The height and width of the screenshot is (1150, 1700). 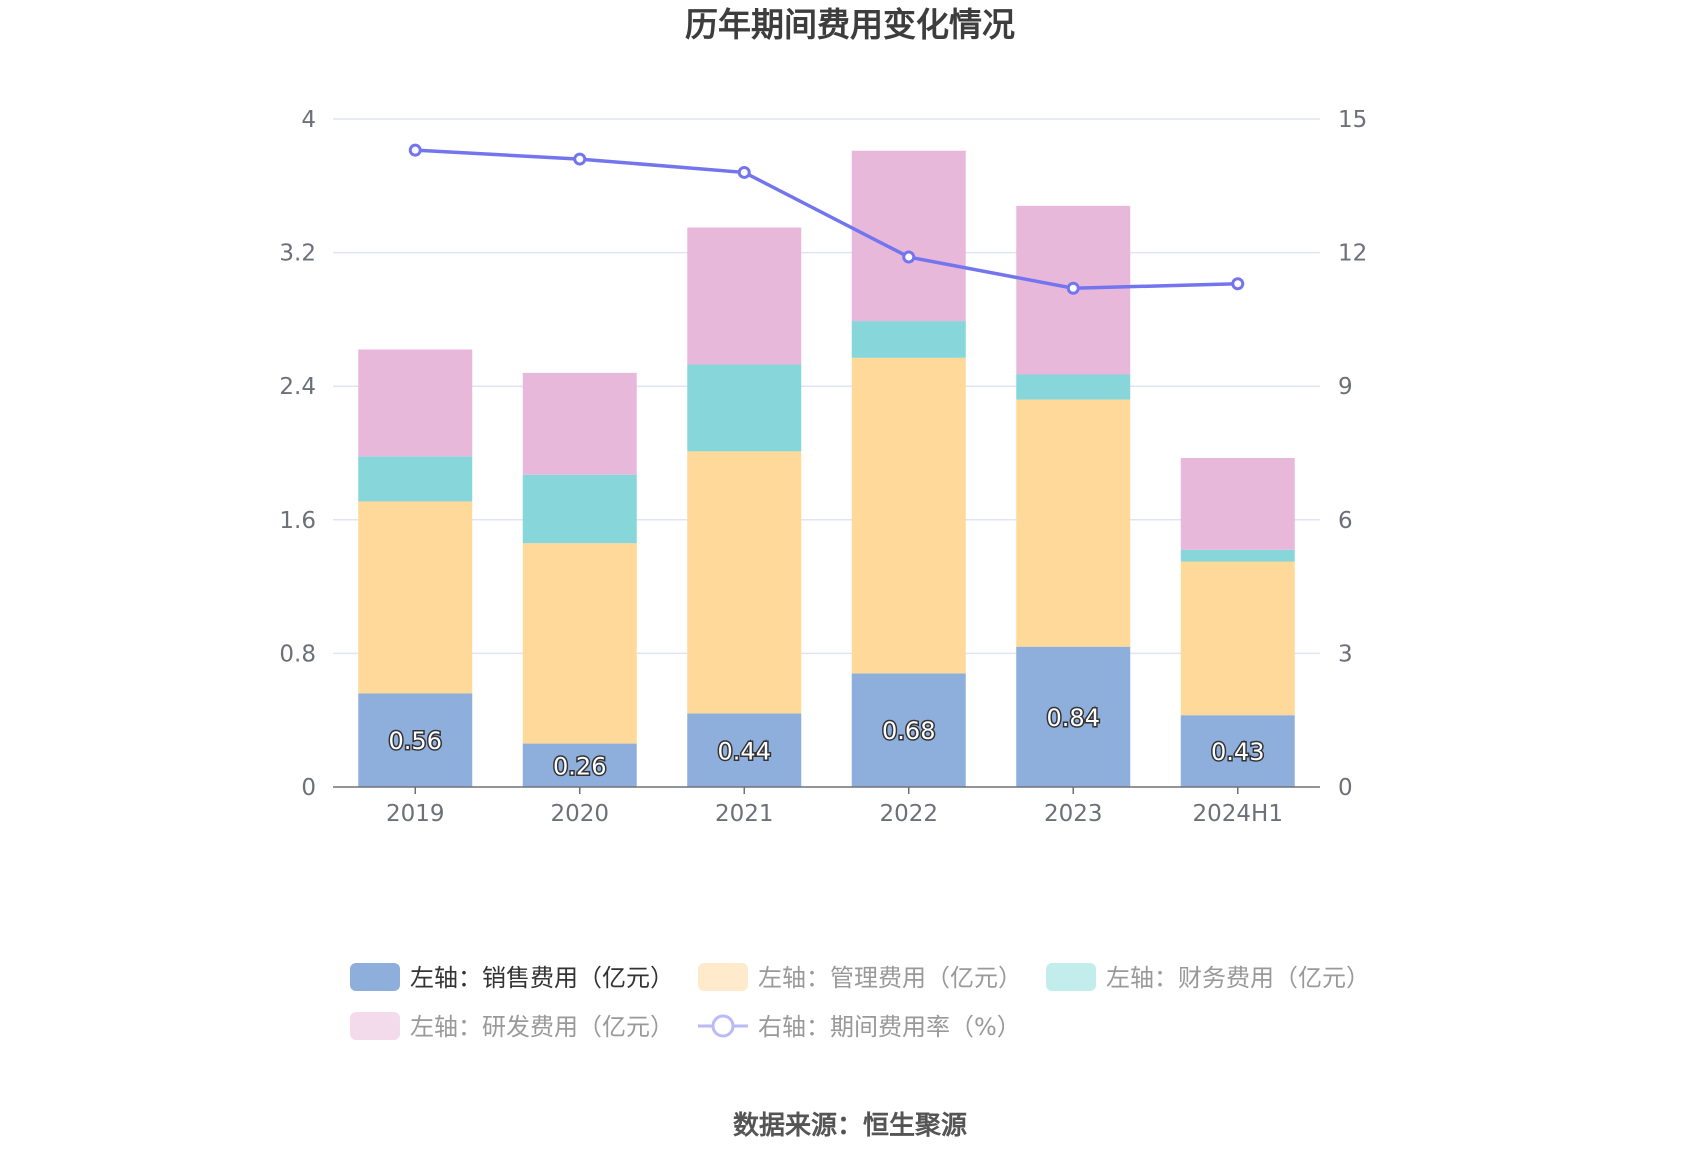 What do you see at coordinates (1345, 521) in the screenshot?
I see `right-axis-tick-label: 6` at bounding box center [1345, 521].